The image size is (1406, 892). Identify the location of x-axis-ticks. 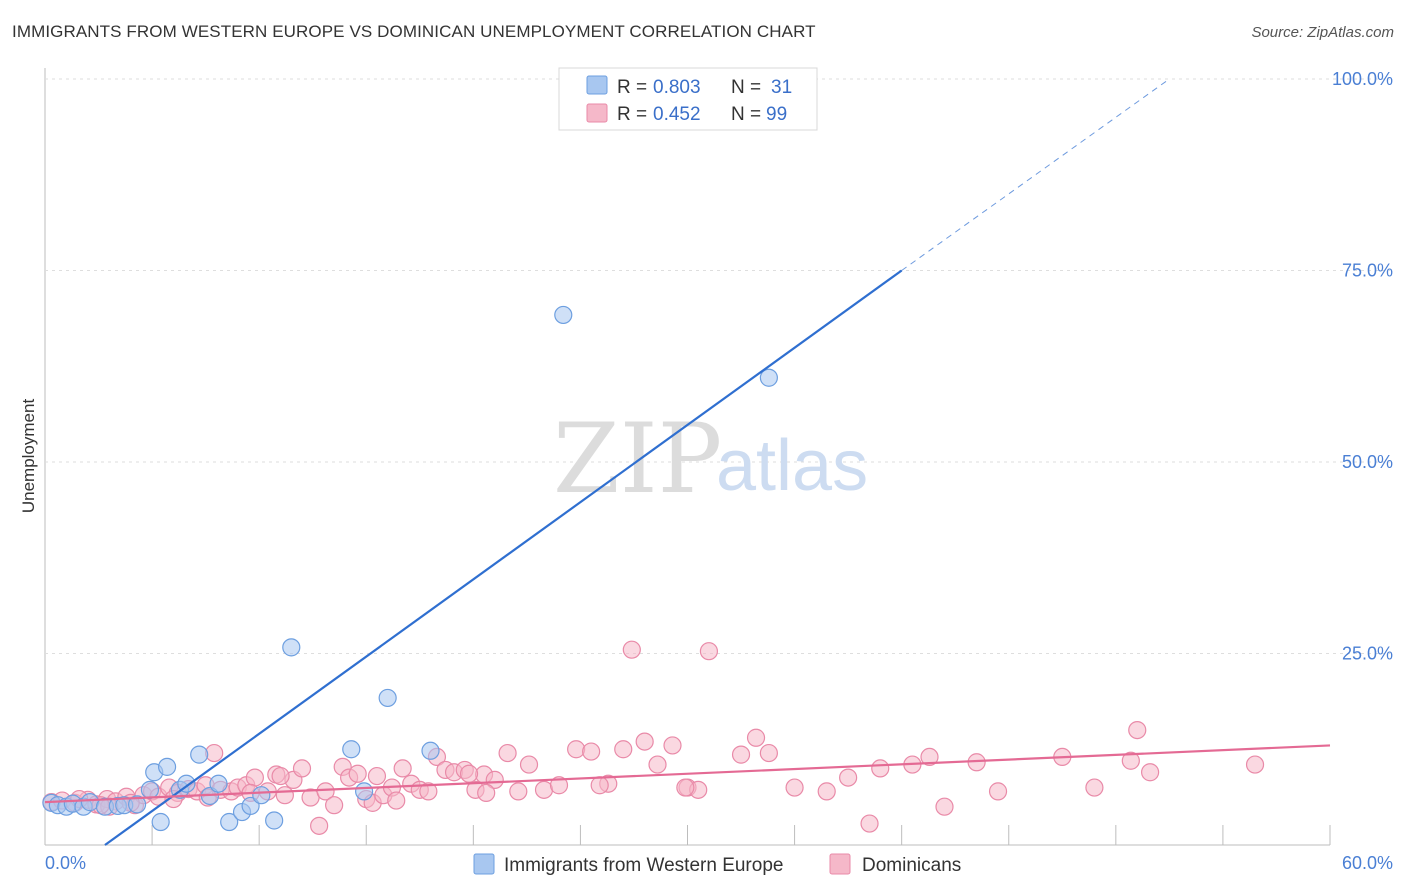
(687, 835).